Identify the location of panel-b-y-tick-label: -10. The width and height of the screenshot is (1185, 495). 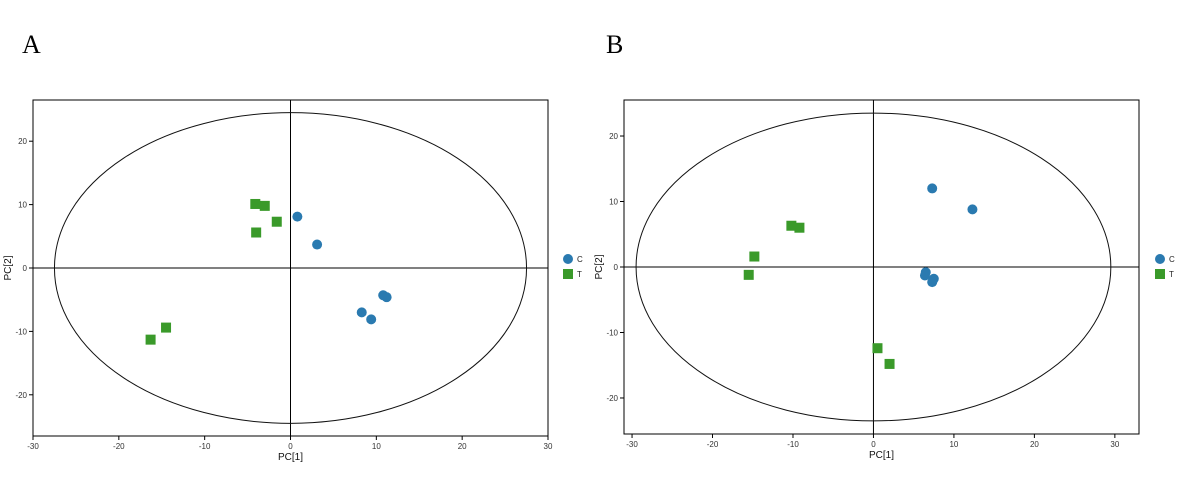
(612, 332).